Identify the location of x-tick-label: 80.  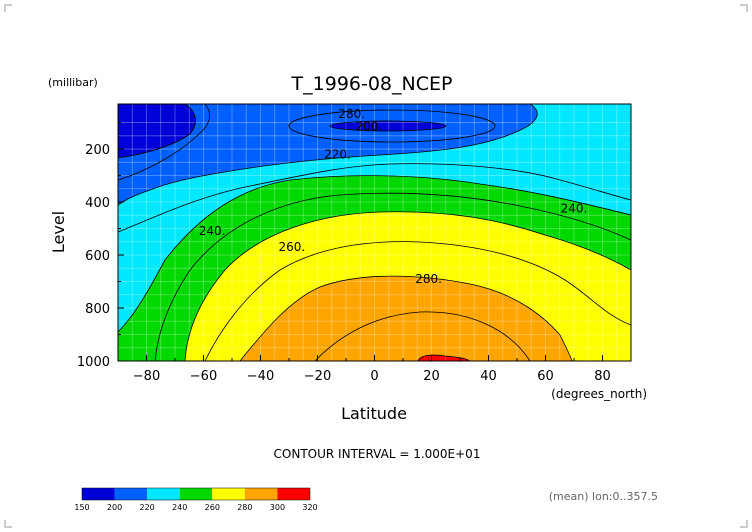
(602, 376).